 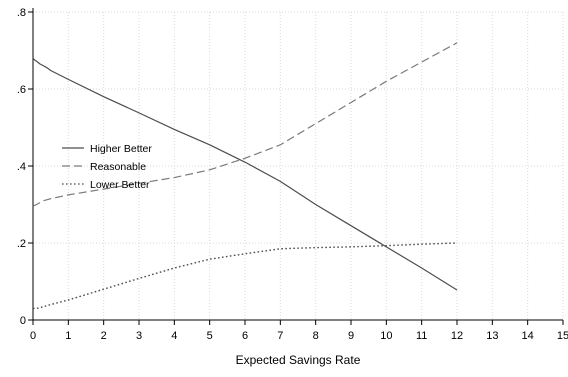 What do you see at coordinates (104, 336) in the screenshot?
I see `x-tick-label: 2` at bounding box center [104, 336].